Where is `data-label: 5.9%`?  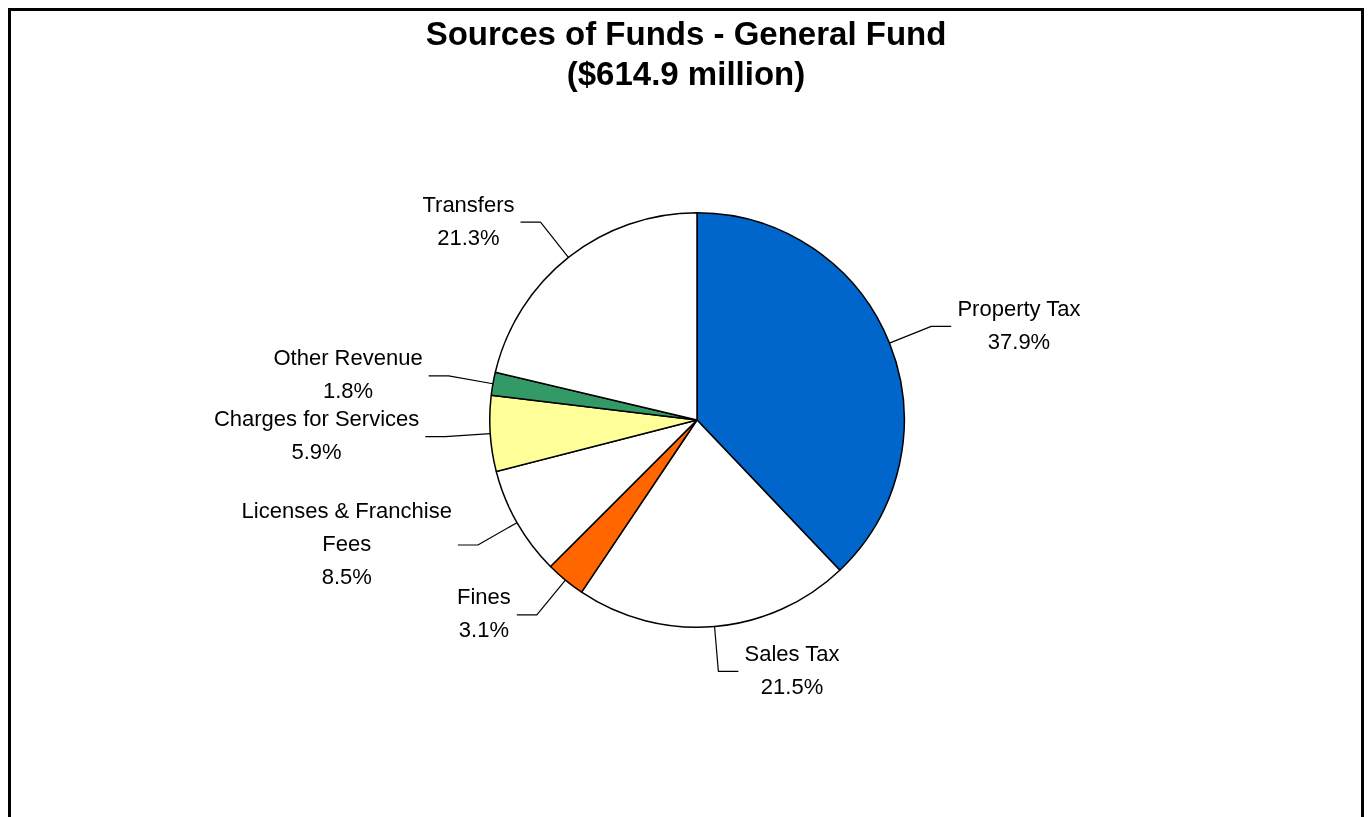 data-label: 5.9% is located at coordinates (316, 452).